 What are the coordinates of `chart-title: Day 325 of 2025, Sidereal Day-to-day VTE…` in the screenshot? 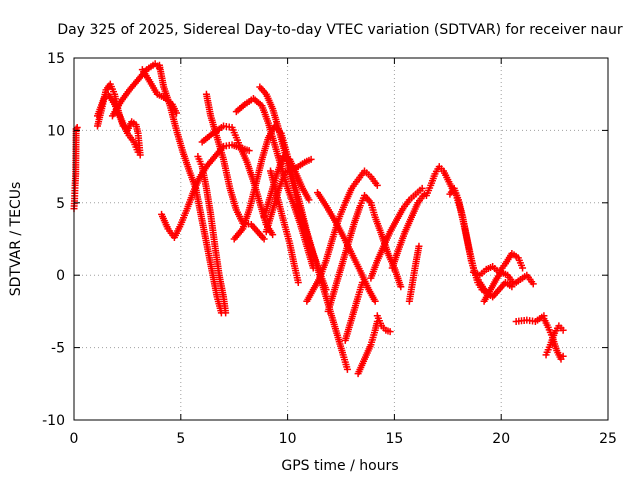 It's located at (340, 30).